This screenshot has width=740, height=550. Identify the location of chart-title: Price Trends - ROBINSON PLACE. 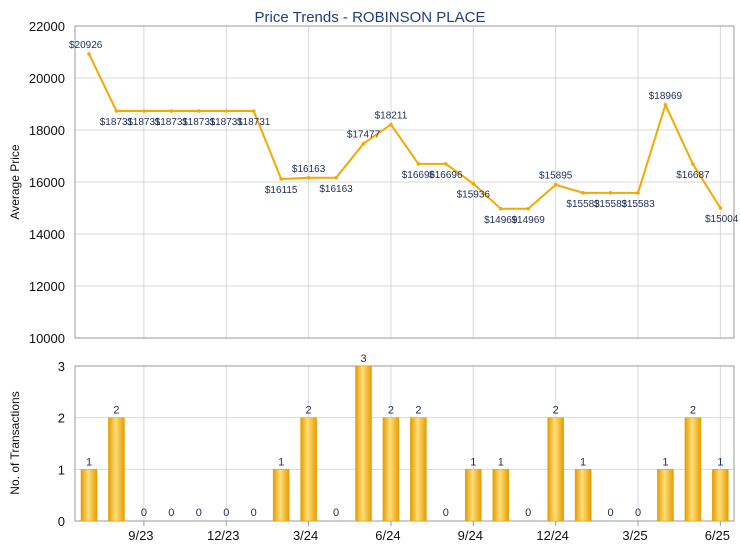
(370, 17).